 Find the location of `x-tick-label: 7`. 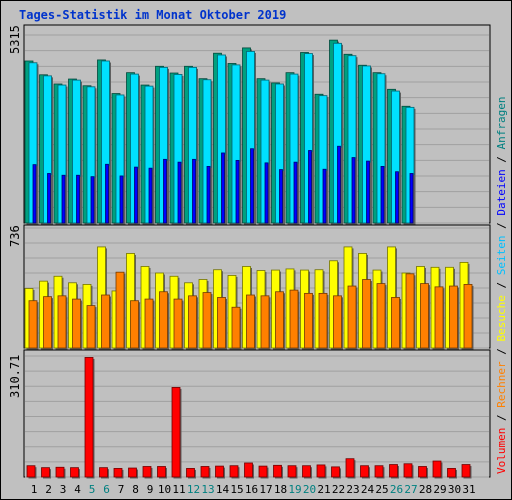

x-tick-label: 7 is located at coordinates (121, 489).